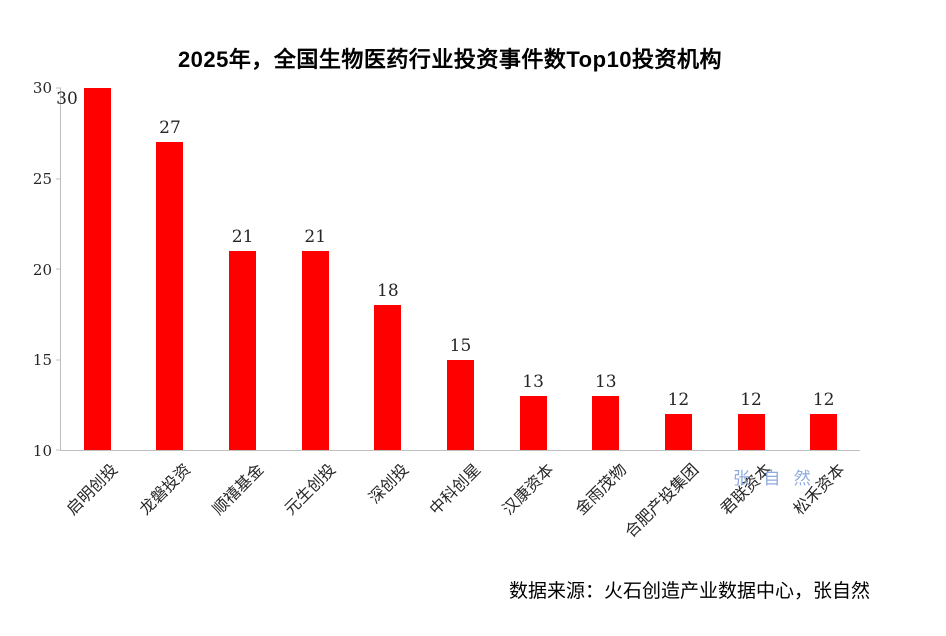 The image size is (946, 636). What do you see at coordinates (601, 489) in the screenshot?
I see `x-axis-label-text: 金雨茂物` at bounding box center [601, 489].